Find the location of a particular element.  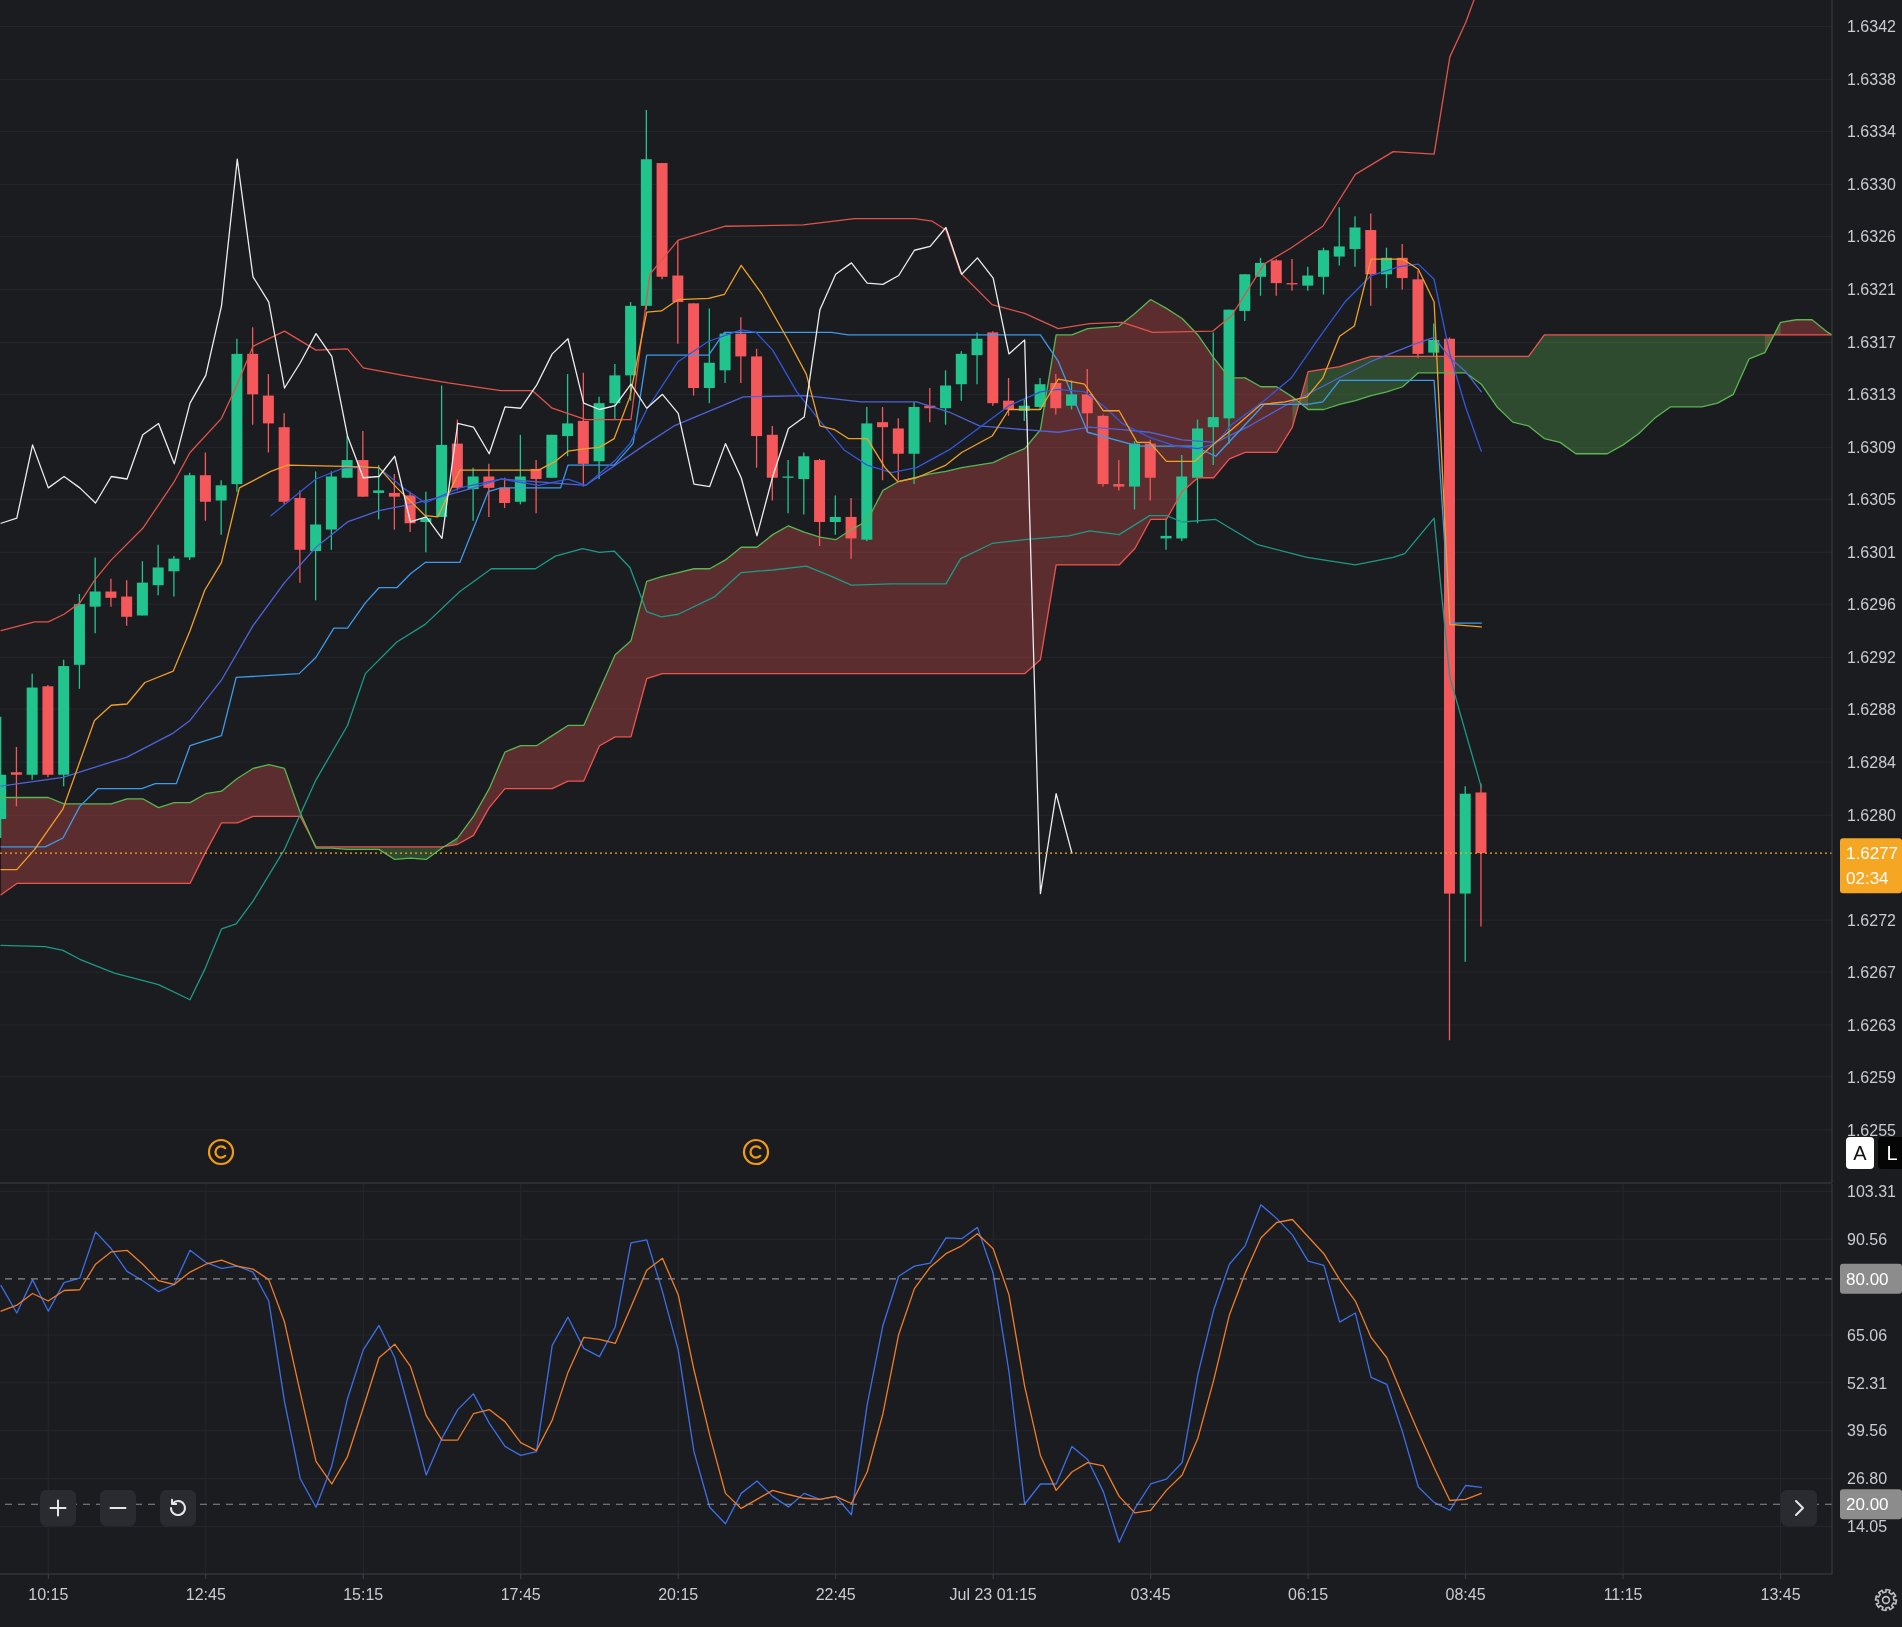

ref-line-label: 80.00 is located at coordinates (1867, 1279).